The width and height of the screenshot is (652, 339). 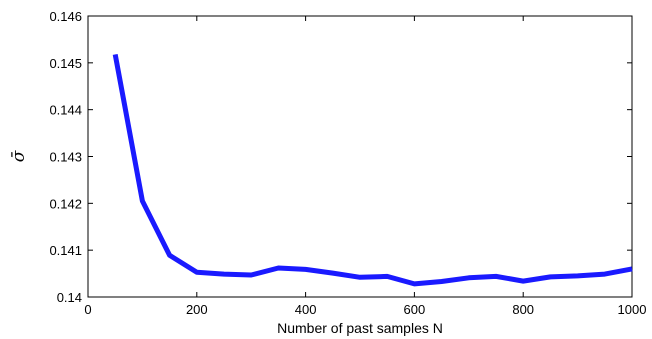 What do you see at coordinates (632, 309) in the screenshot?
I see `x-tick-label: 1000` at bounding box center [632, 309].